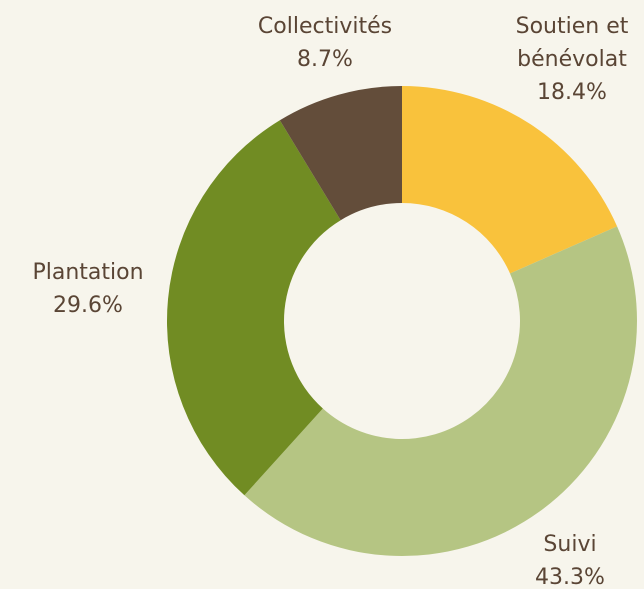 This screenshot has width=644, height=589. Describe the element at coordinates (88, 305) in the screenshot. I see `value-label: 29.6%` at that location.